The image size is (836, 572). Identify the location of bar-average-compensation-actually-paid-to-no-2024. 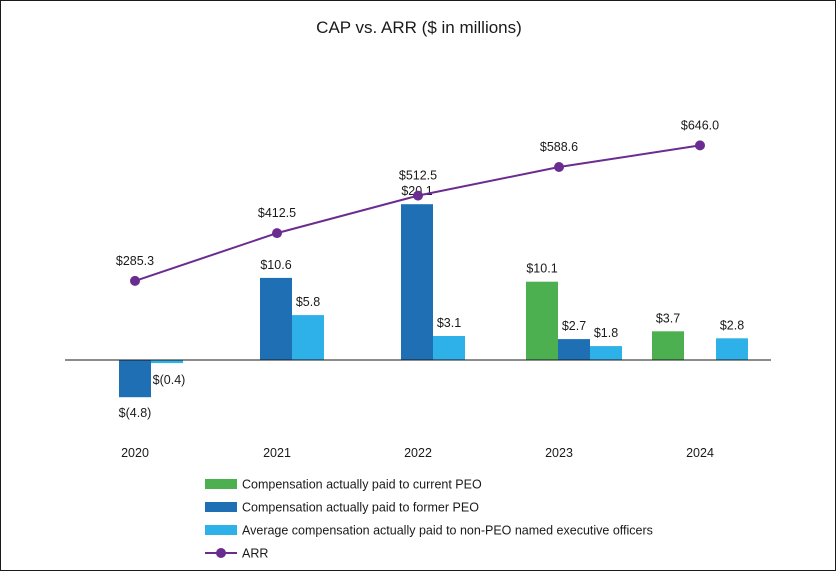
(732, 349).